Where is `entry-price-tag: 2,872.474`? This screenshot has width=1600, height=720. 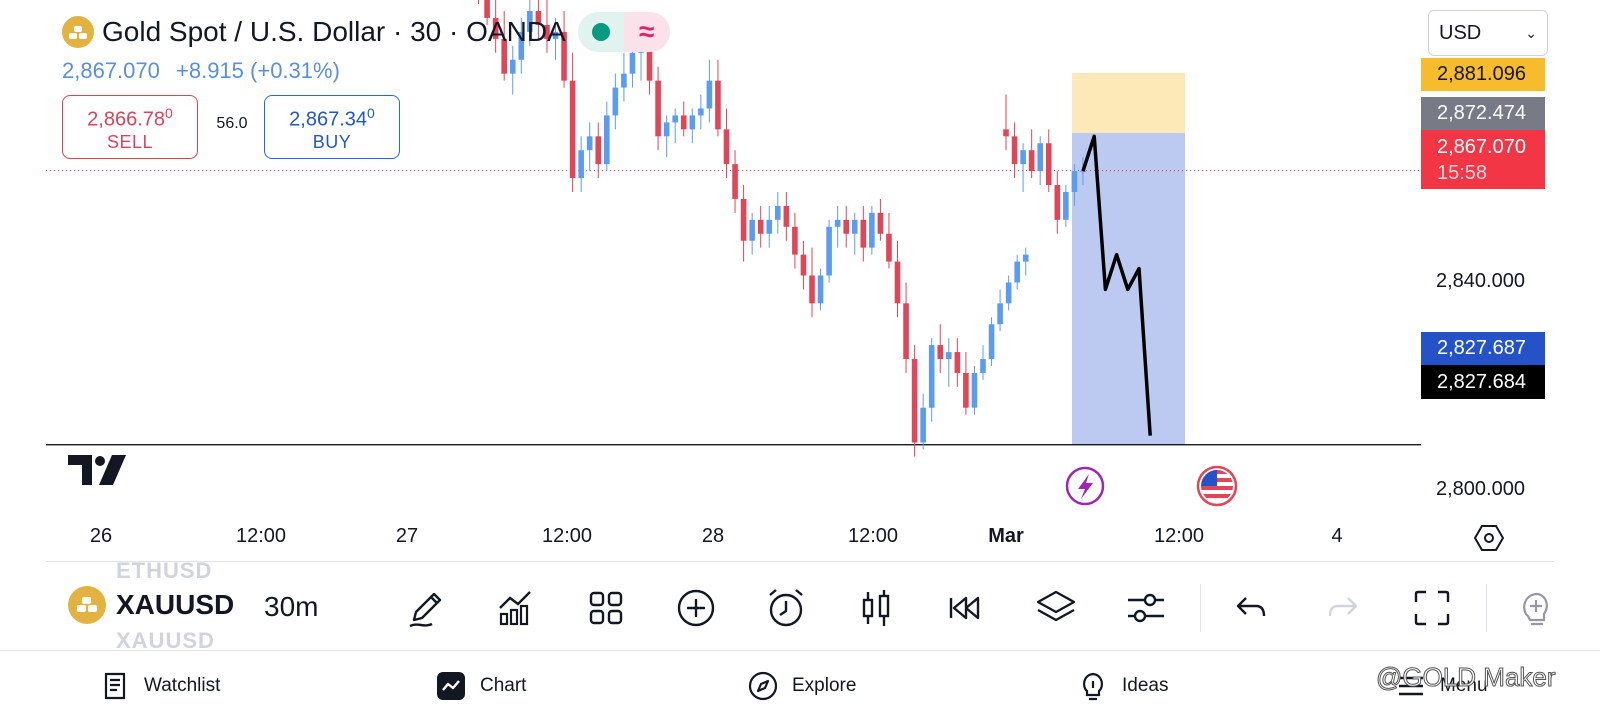 entry-price-tag: 2,872.474 is located at coordinates (1483, 113).